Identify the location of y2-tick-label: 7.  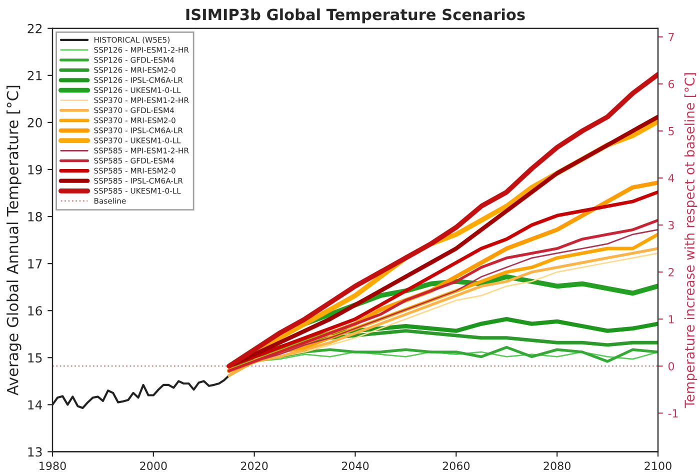
(671, 37).